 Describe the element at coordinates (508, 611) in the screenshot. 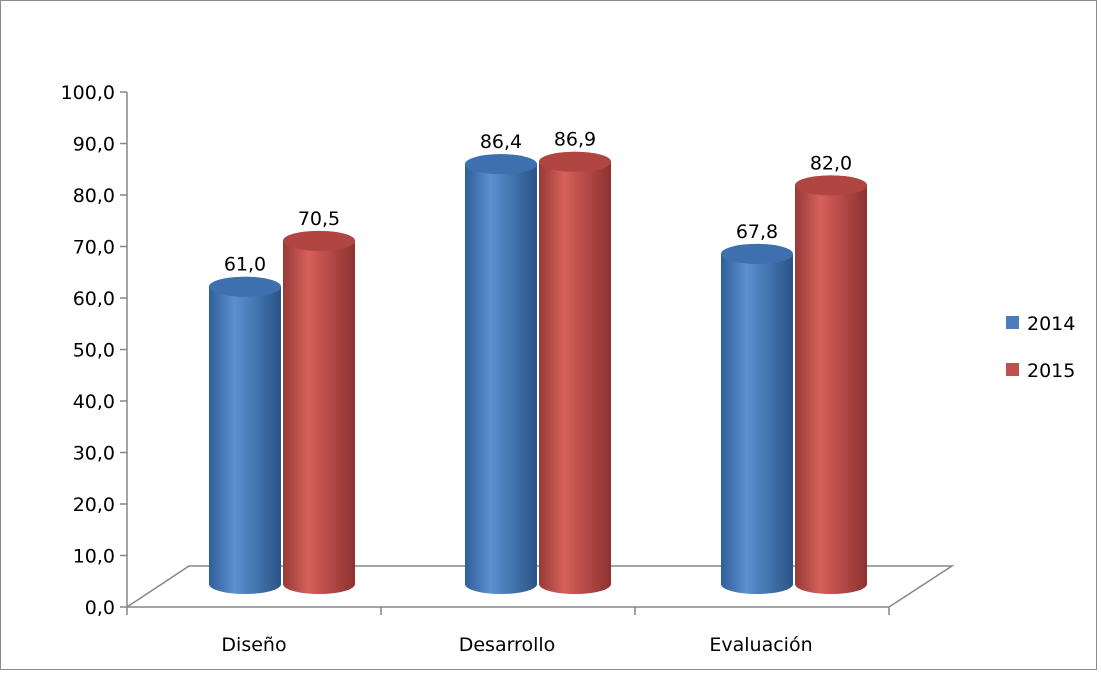

I see `x-ticks` at that location.